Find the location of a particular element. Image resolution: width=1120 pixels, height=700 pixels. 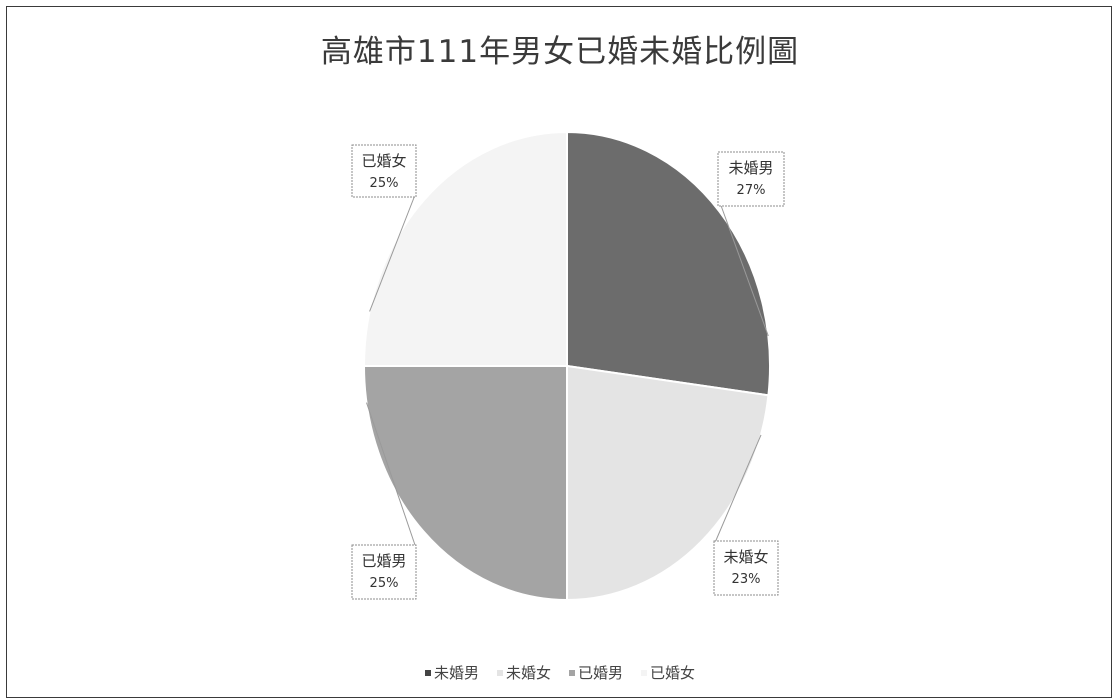

data-label-box-unmarried-female is located at coordinates (746, 568).